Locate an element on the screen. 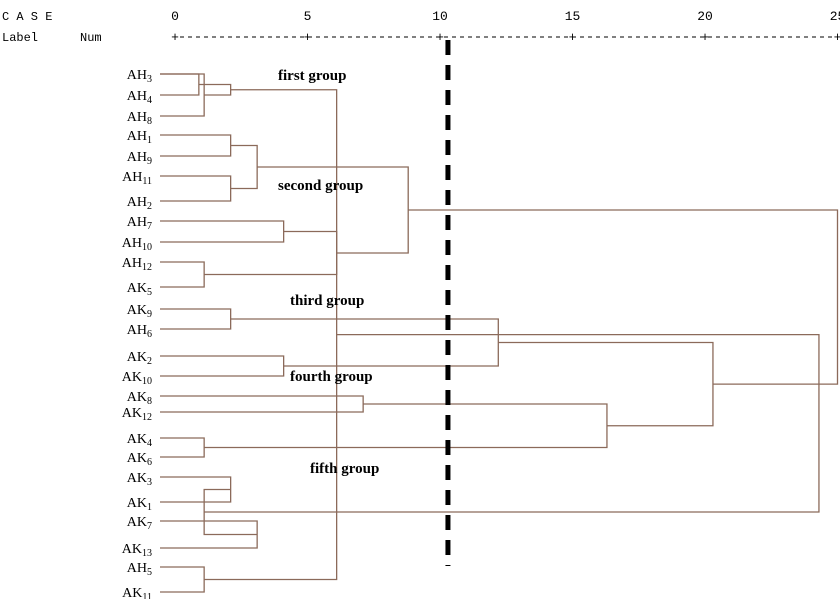 The height and width of the screenshot is (599, 840). scale-tick-label: 10 is located at coordinates (440, 16).